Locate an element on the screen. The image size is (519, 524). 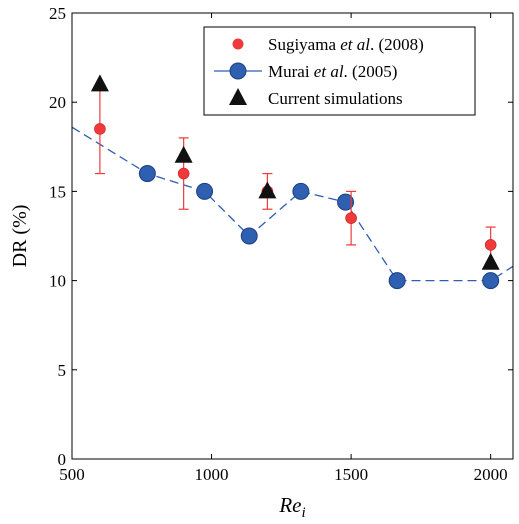
y-axis-label: DR (%) is located at coordinates (20, 236).